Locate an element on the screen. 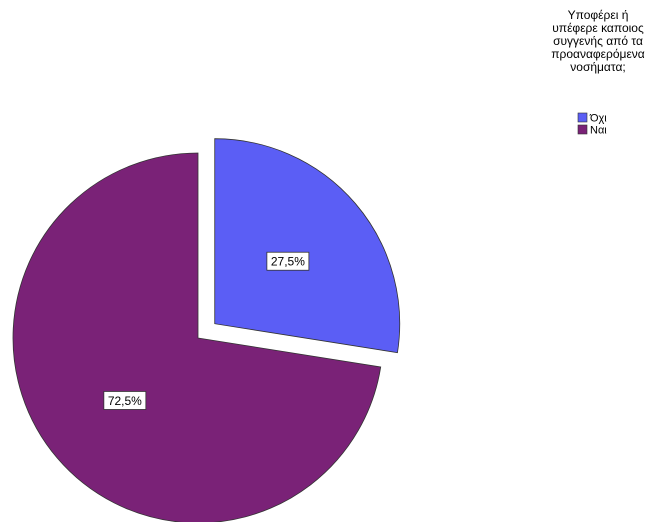 This screenshot has height=527, width=667. pie-data-labels: 27,5% 72,5% is located at coordinates (206, 330).